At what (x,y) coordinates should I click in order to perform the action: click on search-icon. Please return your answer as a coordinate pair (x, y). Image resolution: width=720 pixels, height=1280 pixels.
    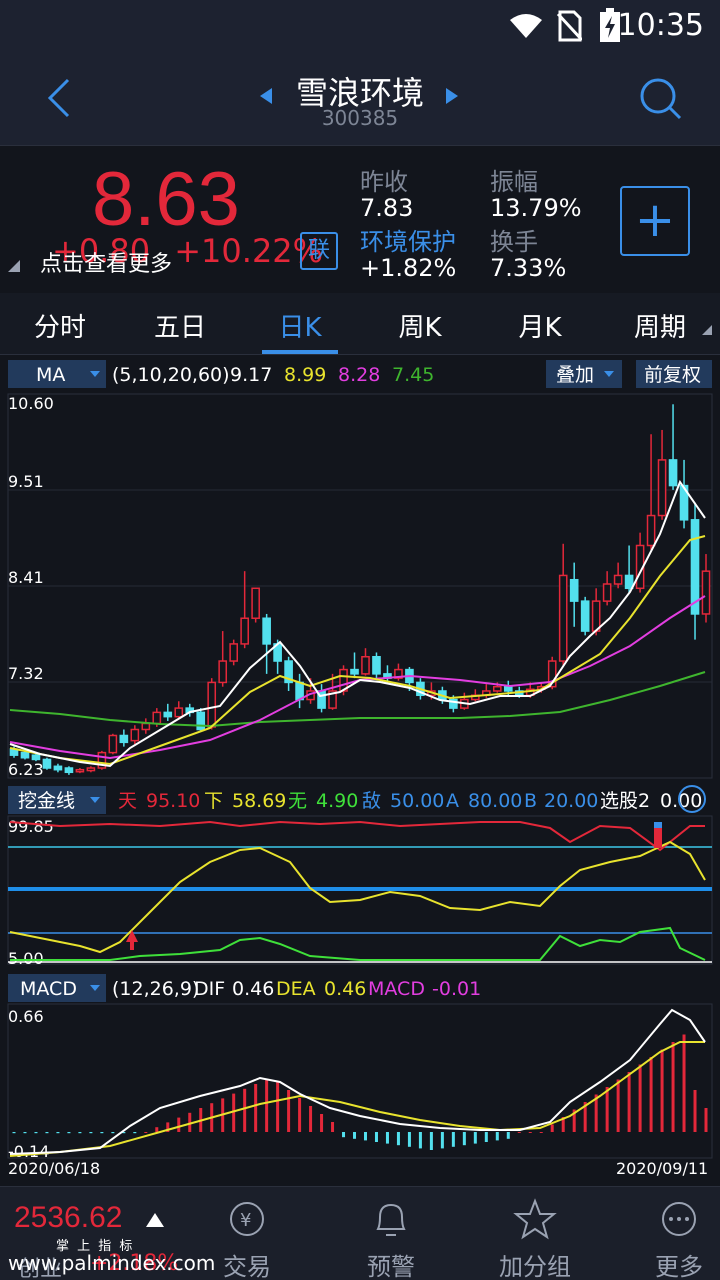
    Looking at the image, I should click on (660, 98).